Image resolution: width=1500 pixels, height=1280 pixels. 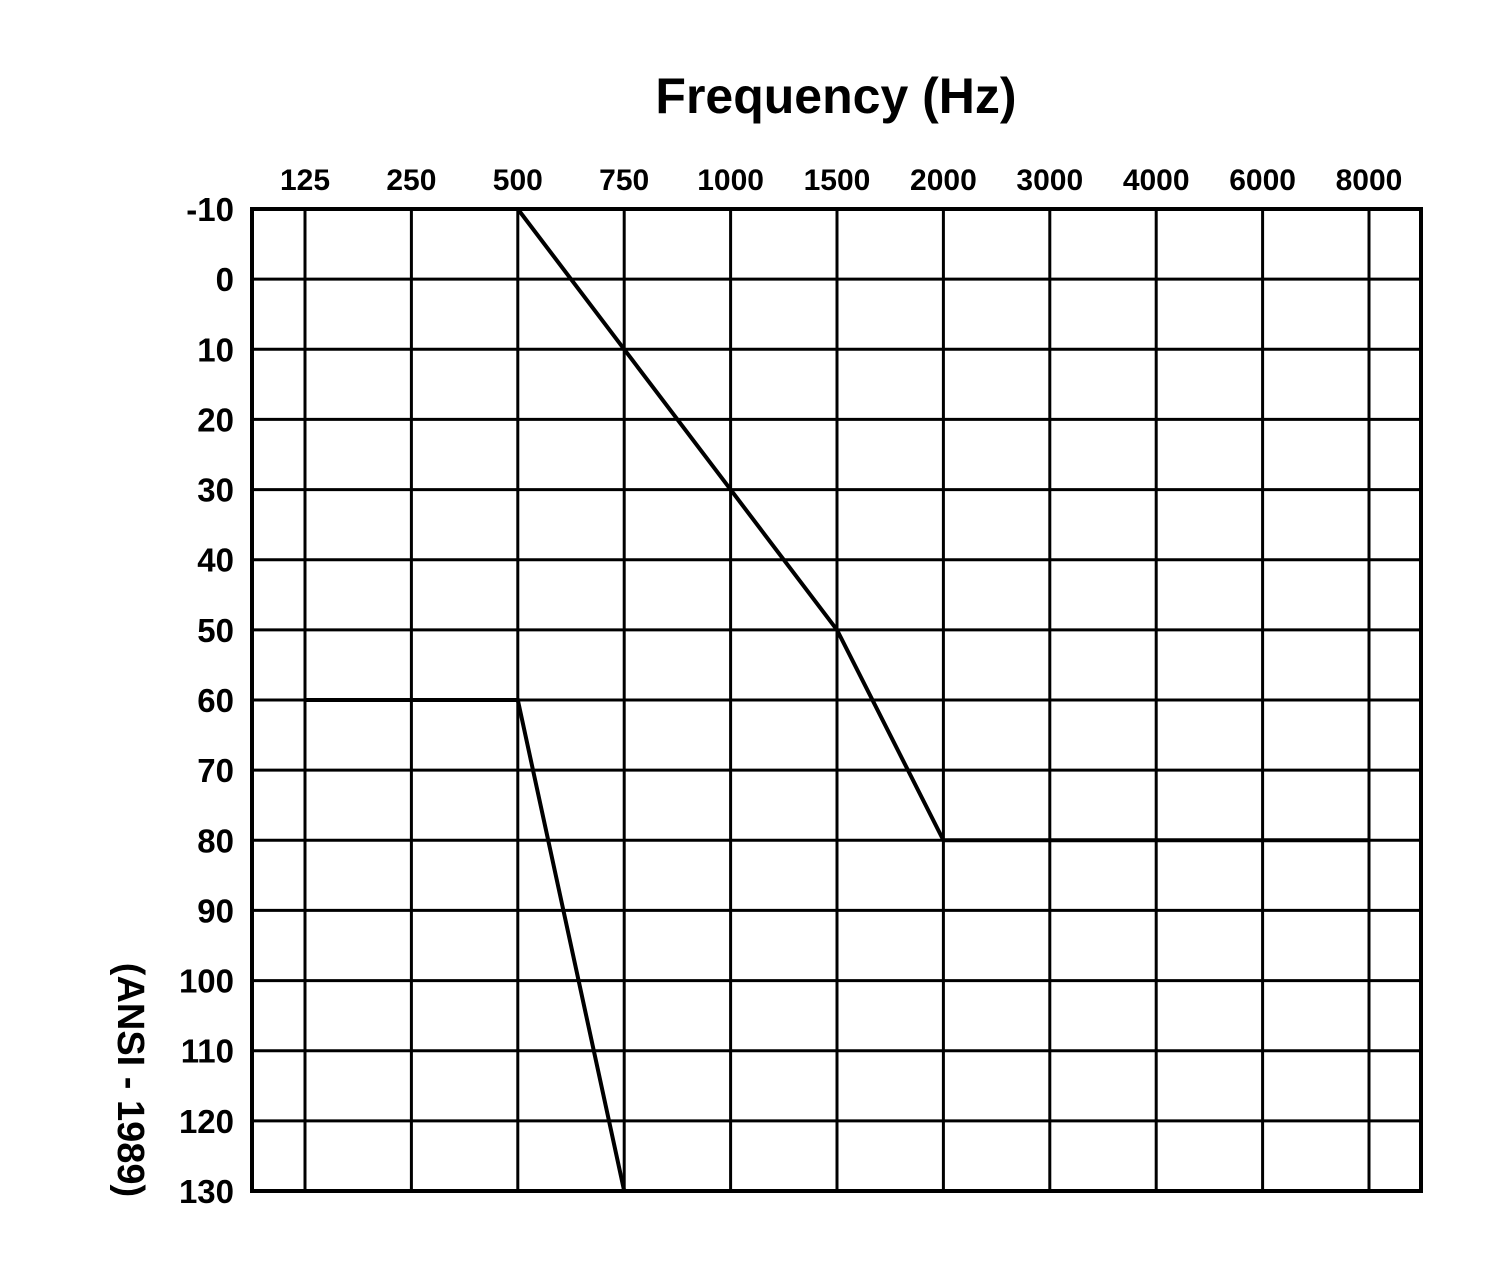 I want to click on y-tick-70: 70, so click(x=215, y=770).